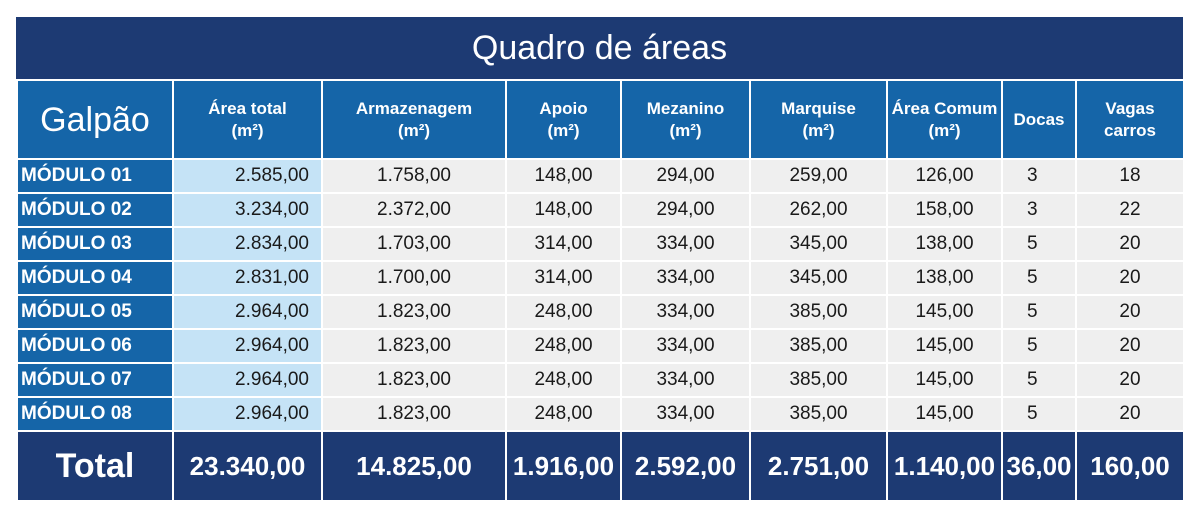  I want to click on col-header-label: Armazenagem, so click(414, 108).